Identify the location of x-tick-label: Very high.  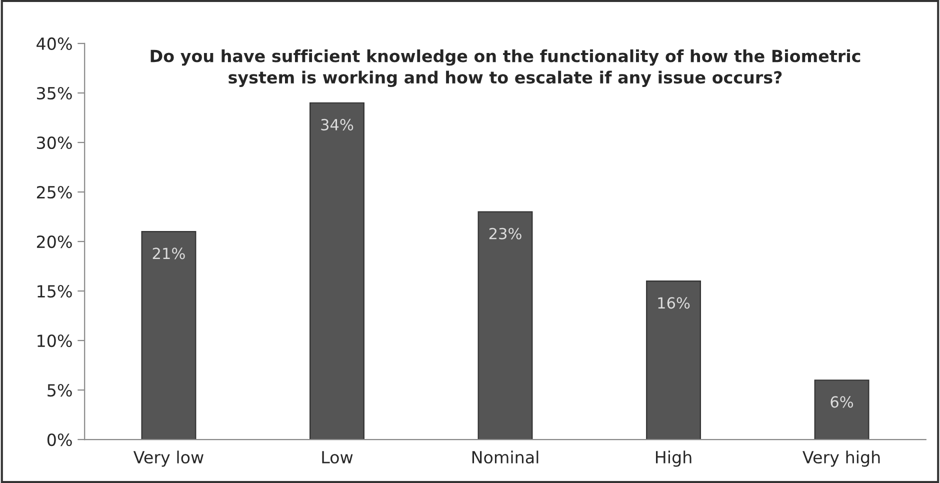
(841, 458).